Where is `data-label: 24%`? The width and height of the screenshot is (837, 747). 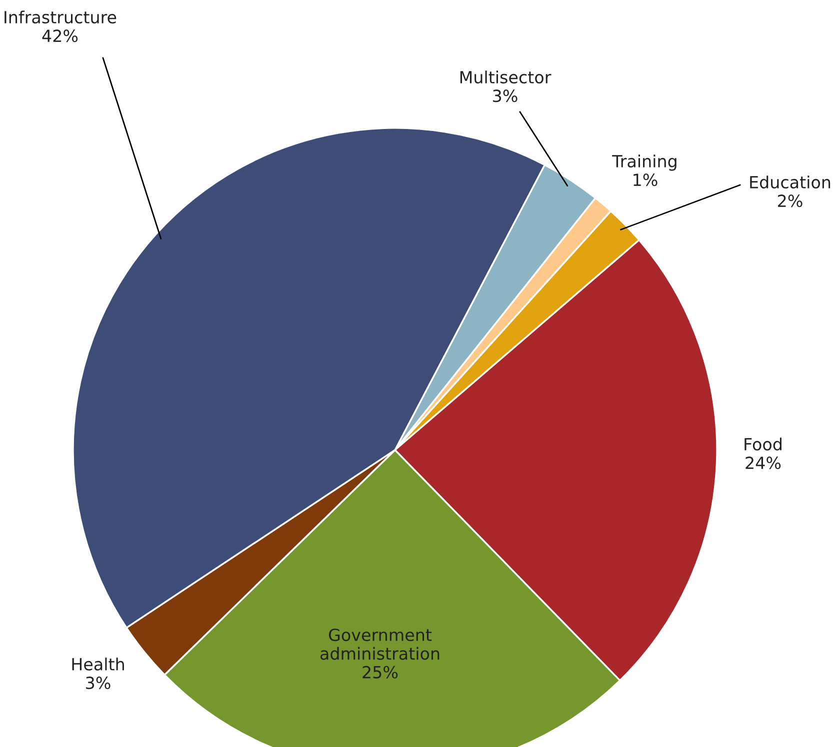 data-label: 24% is located at coordinates (763, 463).